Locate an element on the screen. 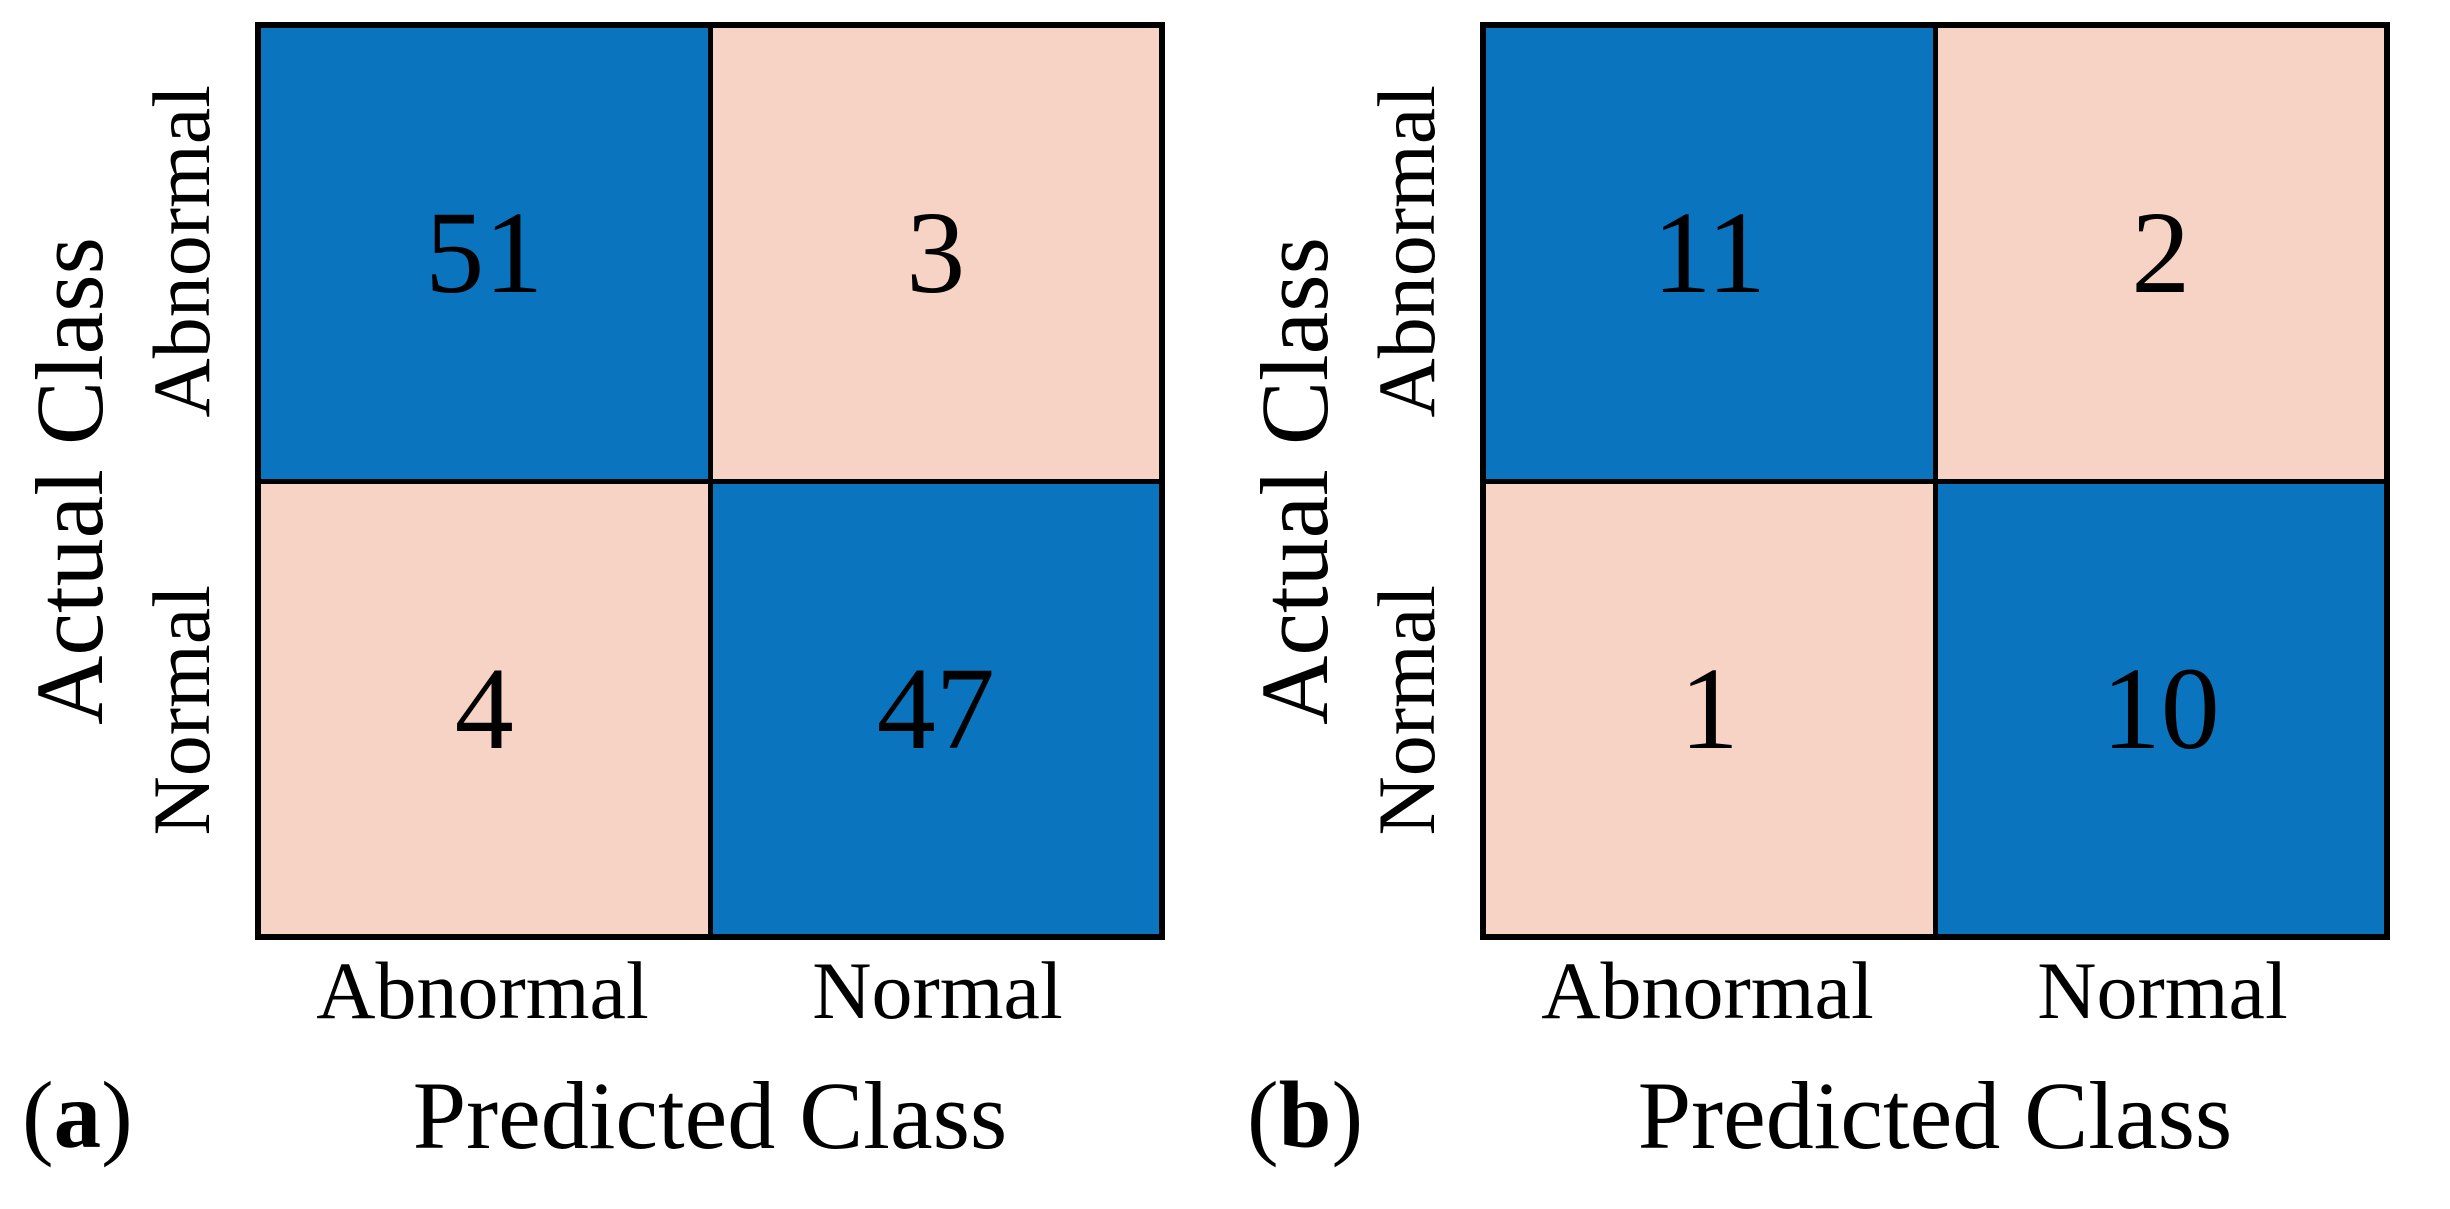 The image size is (2450, 1209). cell-value: 11 is located at coordinates (1709, 253).